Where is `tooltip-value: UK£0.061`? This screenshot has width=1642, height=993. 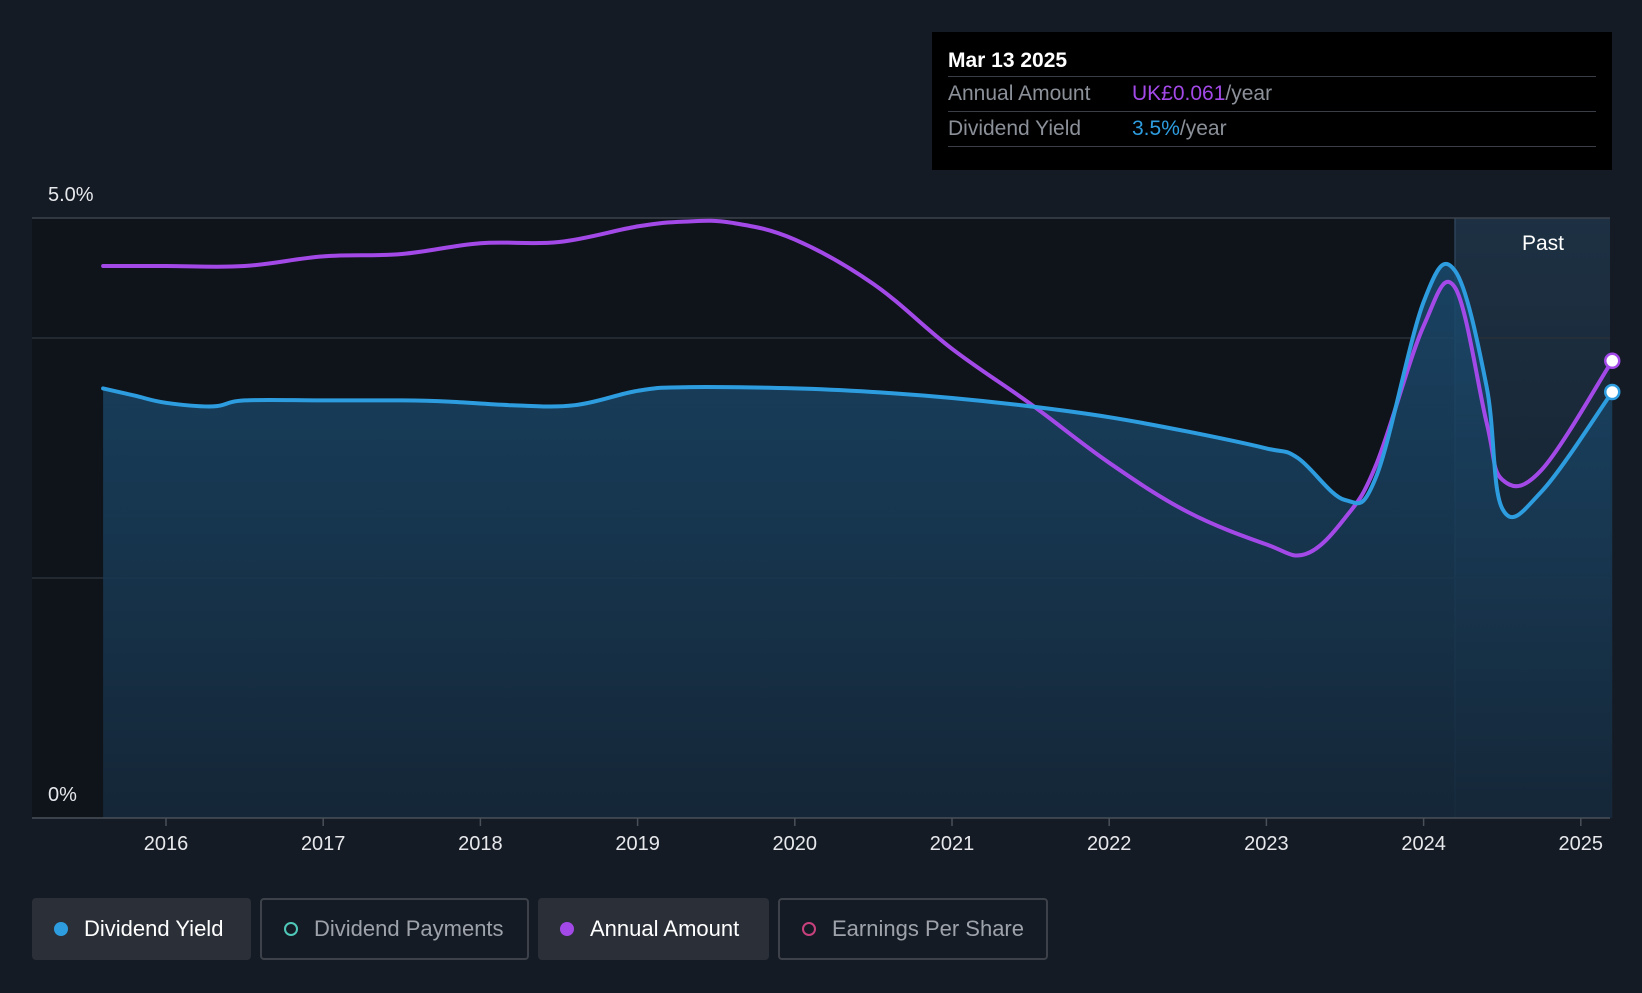 tooltip-value: UK£0.061 is located at coordinates (1179, 93).